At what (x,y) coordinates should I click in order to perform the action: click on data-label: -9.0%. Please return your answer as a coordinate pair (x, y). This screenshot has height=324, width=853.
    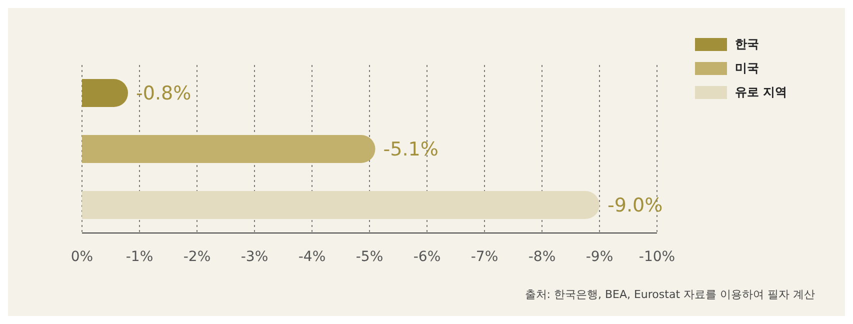
    Looking at the image, I should click on (635, 205).